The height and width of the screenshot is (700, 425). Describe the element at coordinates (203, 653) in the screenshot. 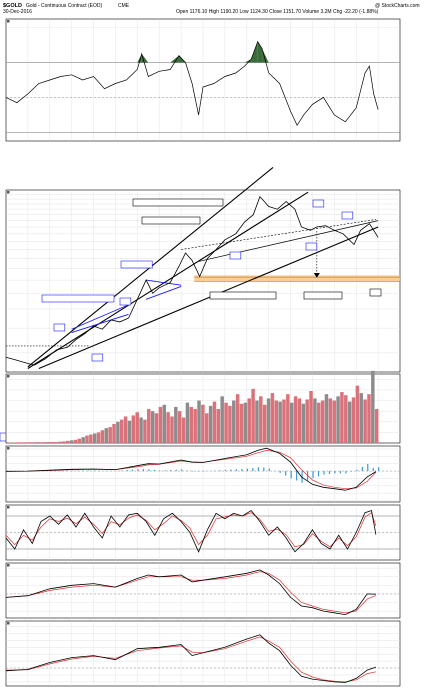

I see `kst-panel` at that location.